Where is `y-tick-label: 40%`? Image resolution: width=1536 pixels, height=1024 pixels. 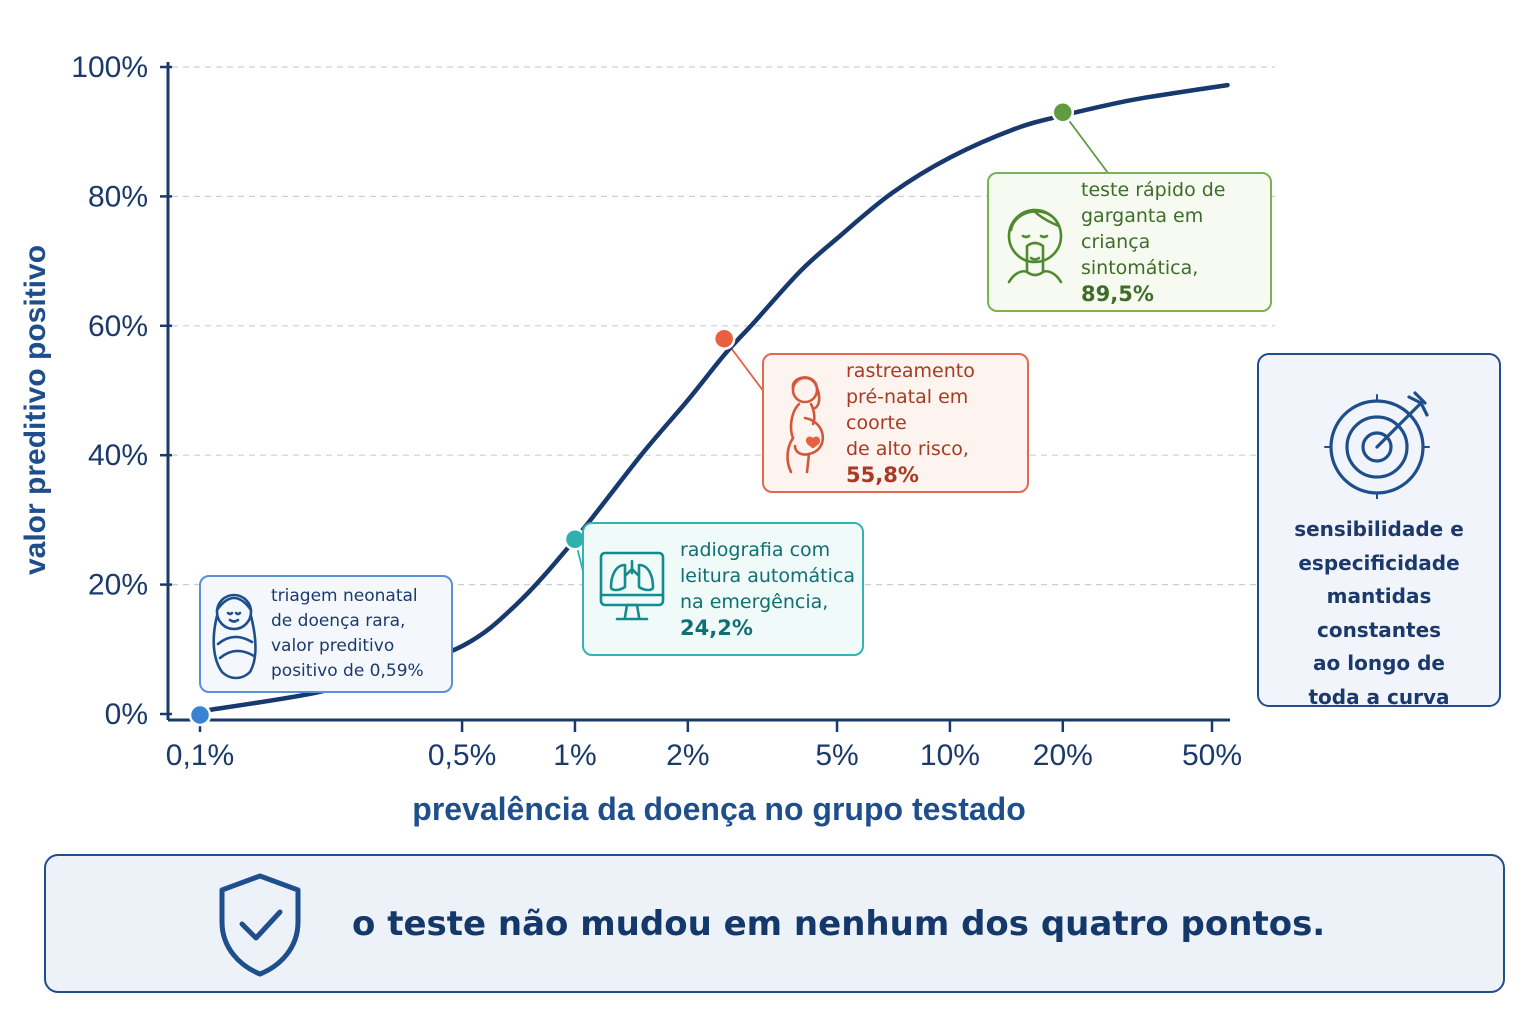
y-tick-label: 40% is located at coordinates (118, 455).